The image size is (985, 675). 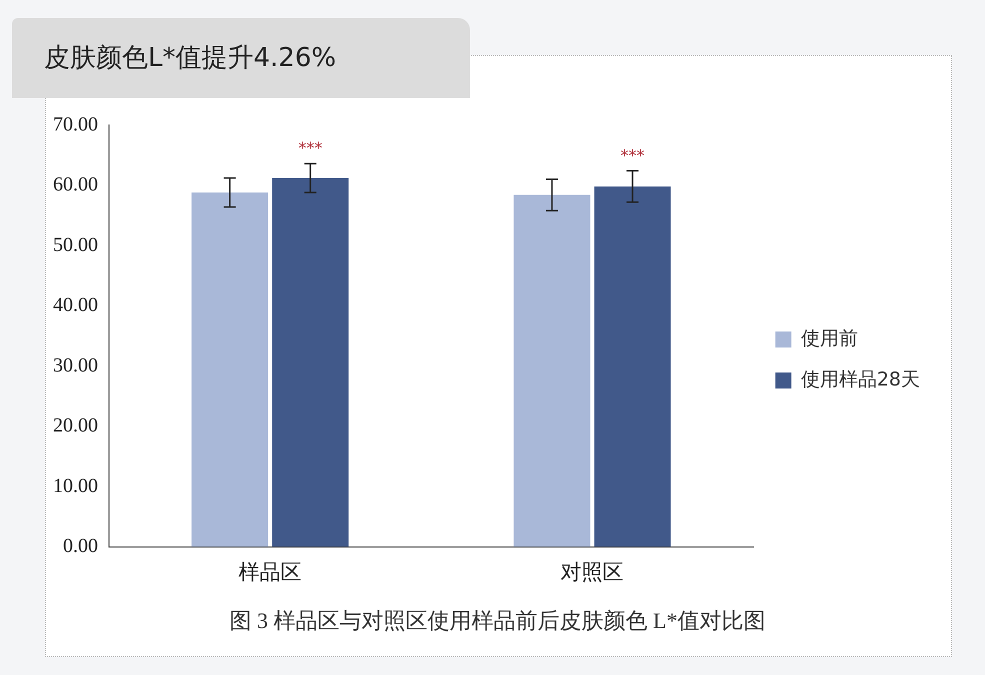 What do you see at coordinates (75, 305) in the screenshot?
I see `y-tick-label: 40.00` at bounding box center [75, 305].